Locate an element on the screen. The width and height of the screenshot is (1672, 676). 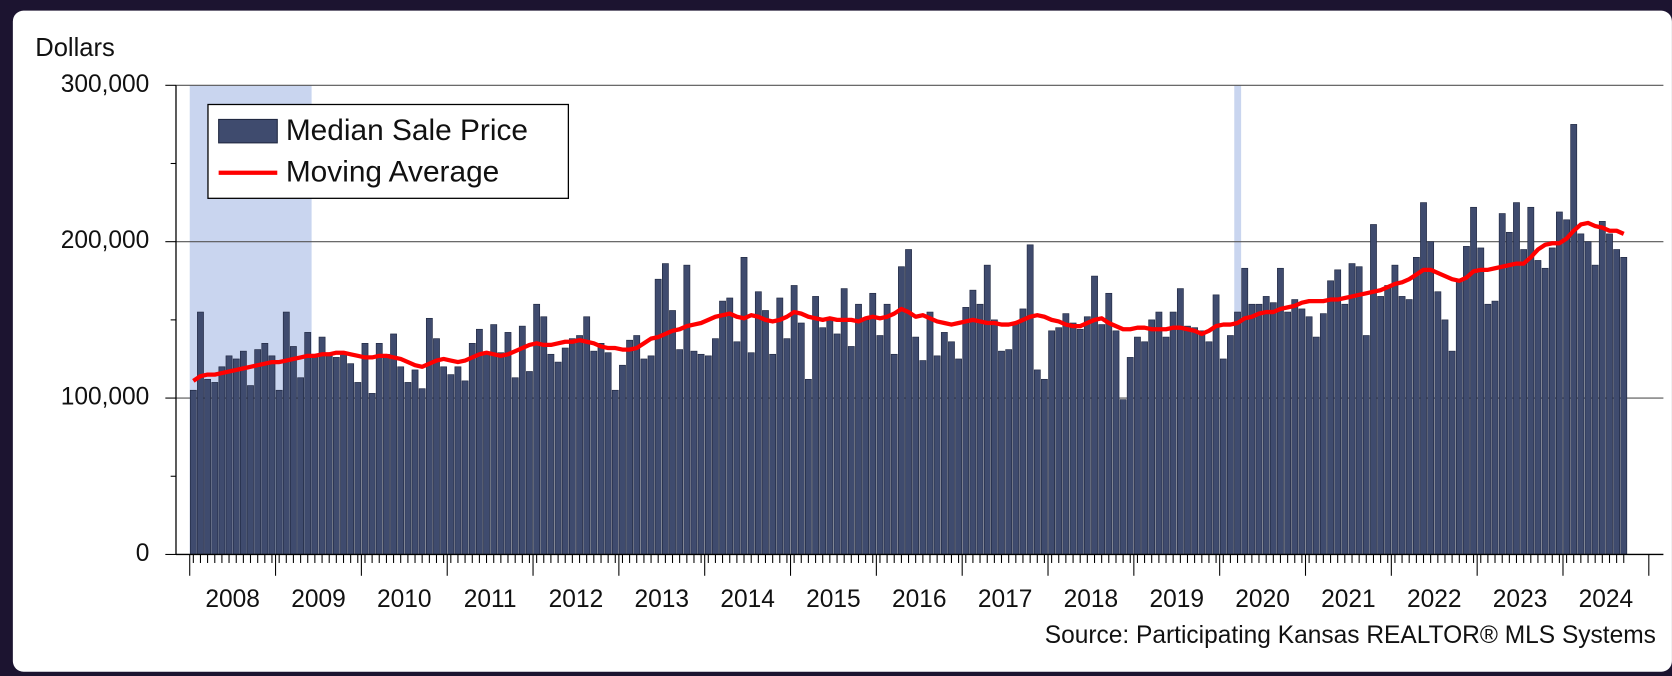
x-tick-label: 2016 is located at coordinates (919, 599).